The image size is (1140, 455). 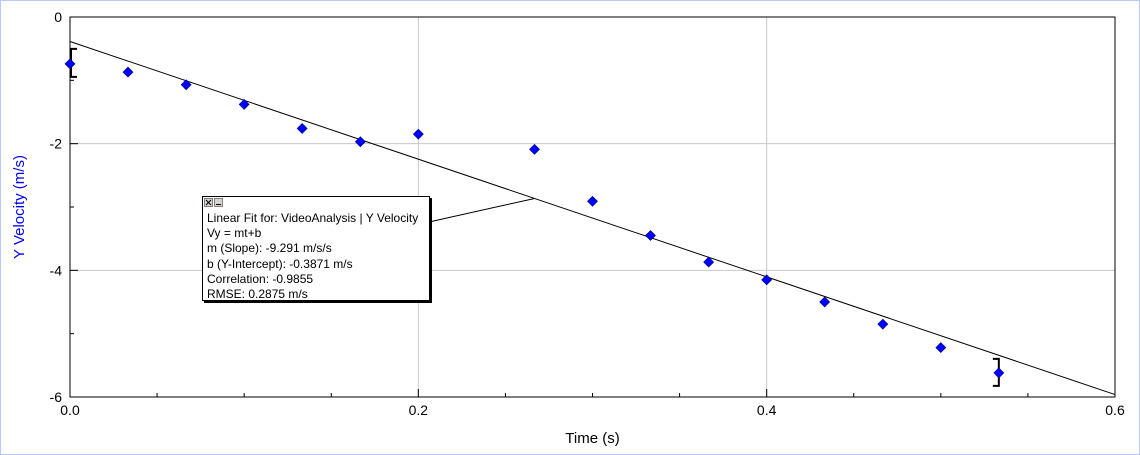 What do you see at coordinates (260, 278) in the screenshot?
I see `fit-correlation: Correlation: -0.9855` at bounding box center [260, 278].